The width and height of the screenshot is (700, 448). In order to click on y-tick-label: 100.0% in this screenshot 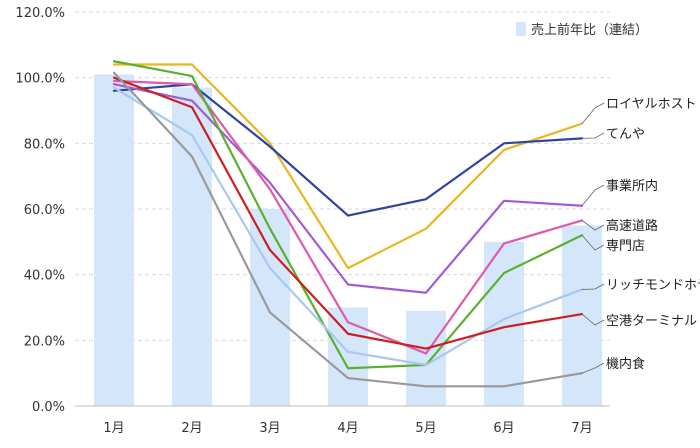, I will do `click(40, 79)`.